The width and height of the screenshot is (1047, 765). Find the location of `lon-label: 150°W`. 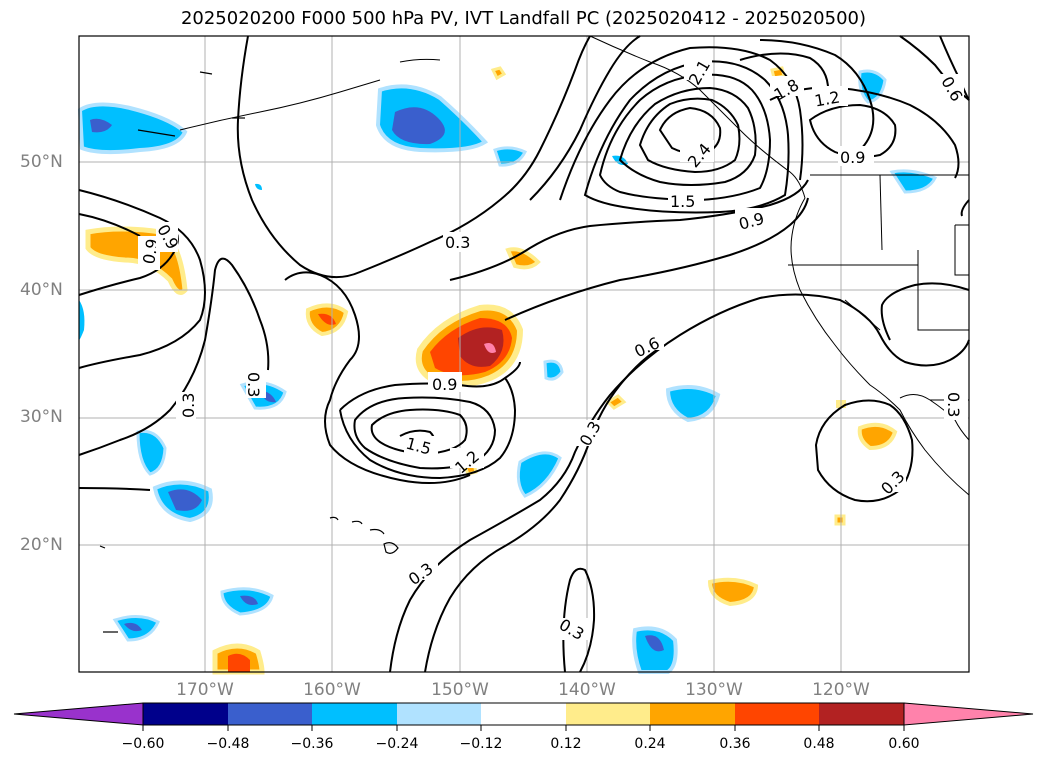

lon-label: 150°W is located at coordinates (460, 690).